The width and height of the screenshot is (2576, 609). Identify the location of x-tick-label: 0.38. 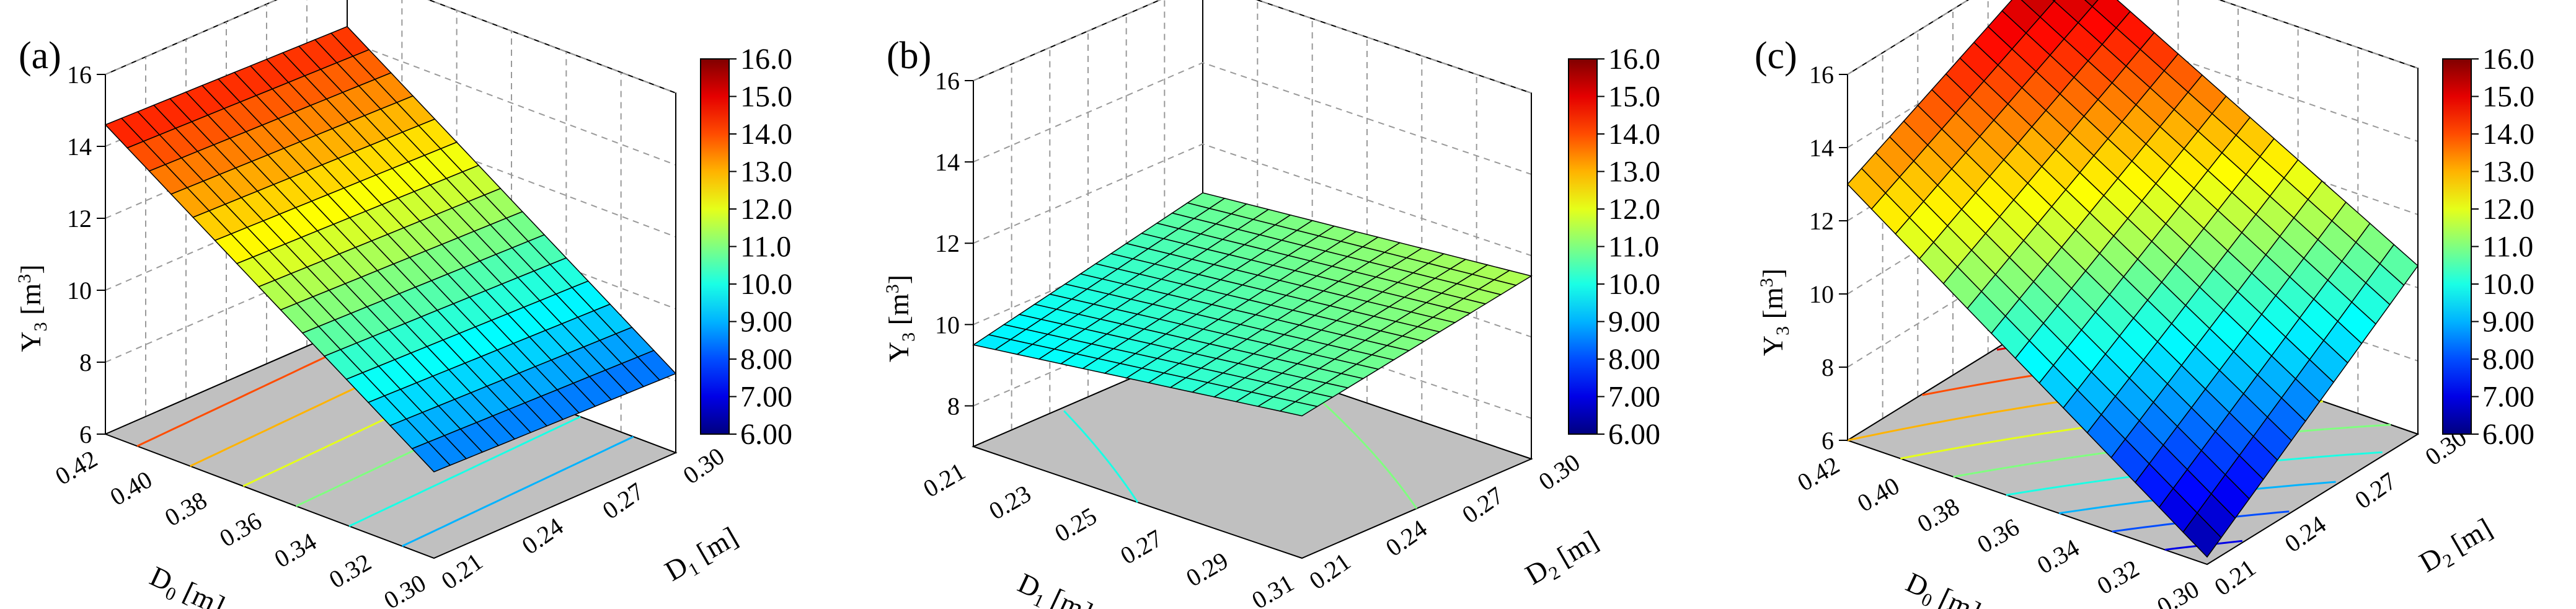
(1938, 515).